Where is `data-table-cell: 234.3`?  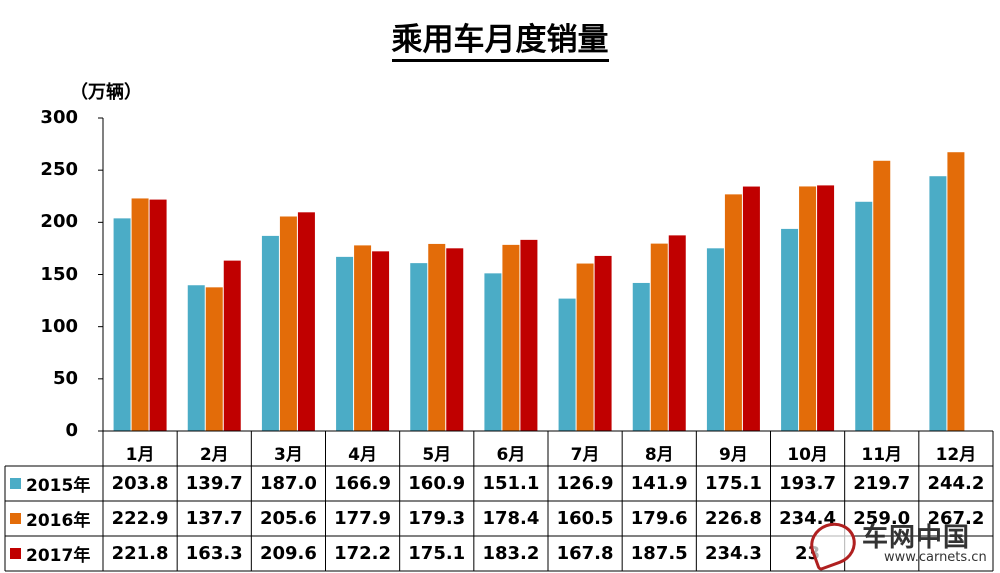
data-table-cell: 234.3 is located at coordinates (733, 553).